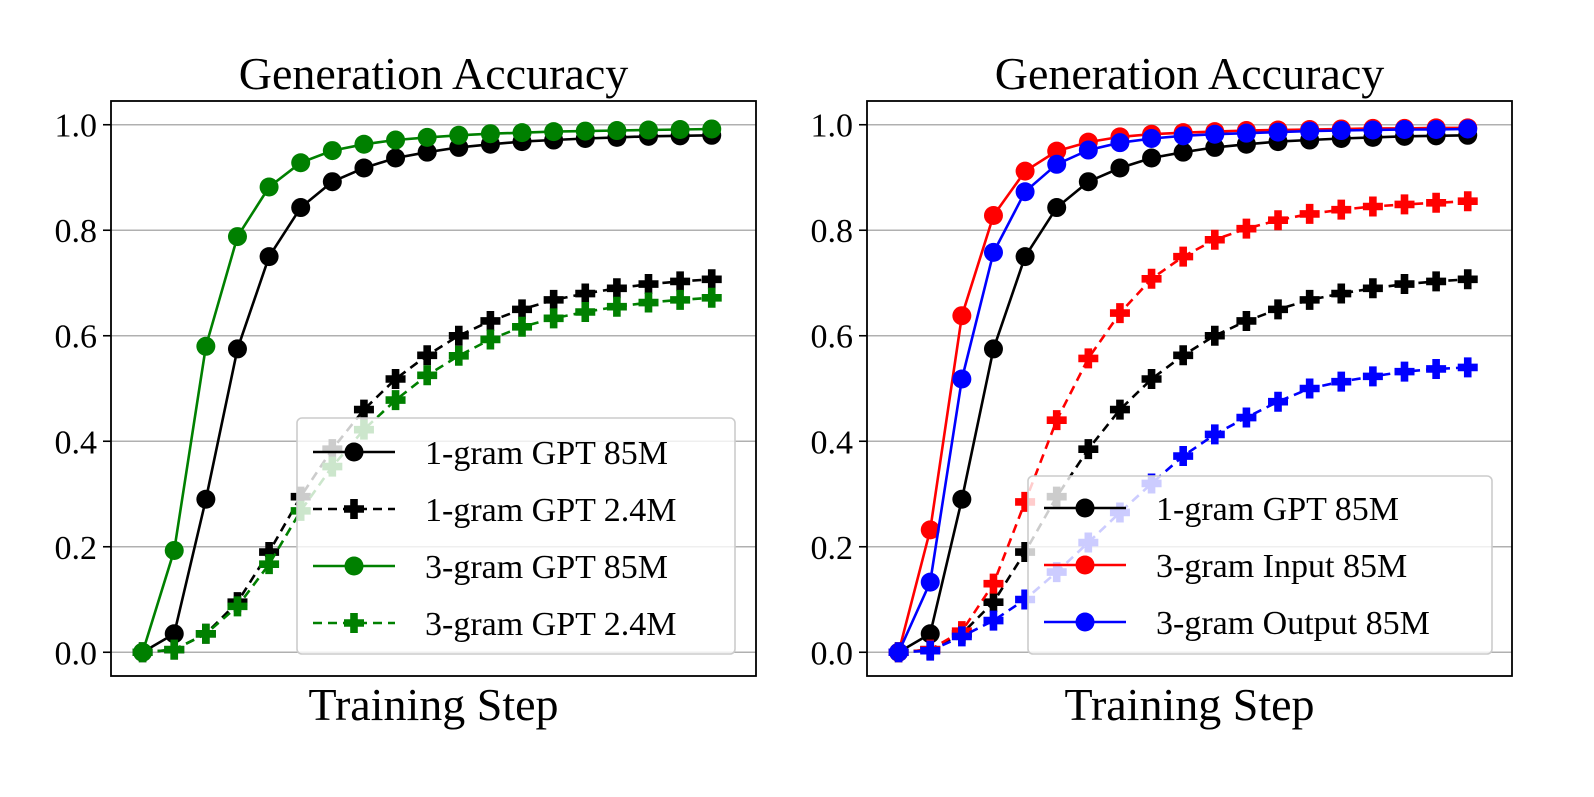  I want to click on legend-label: 3-gram Output 85M, so click(1293, 623).